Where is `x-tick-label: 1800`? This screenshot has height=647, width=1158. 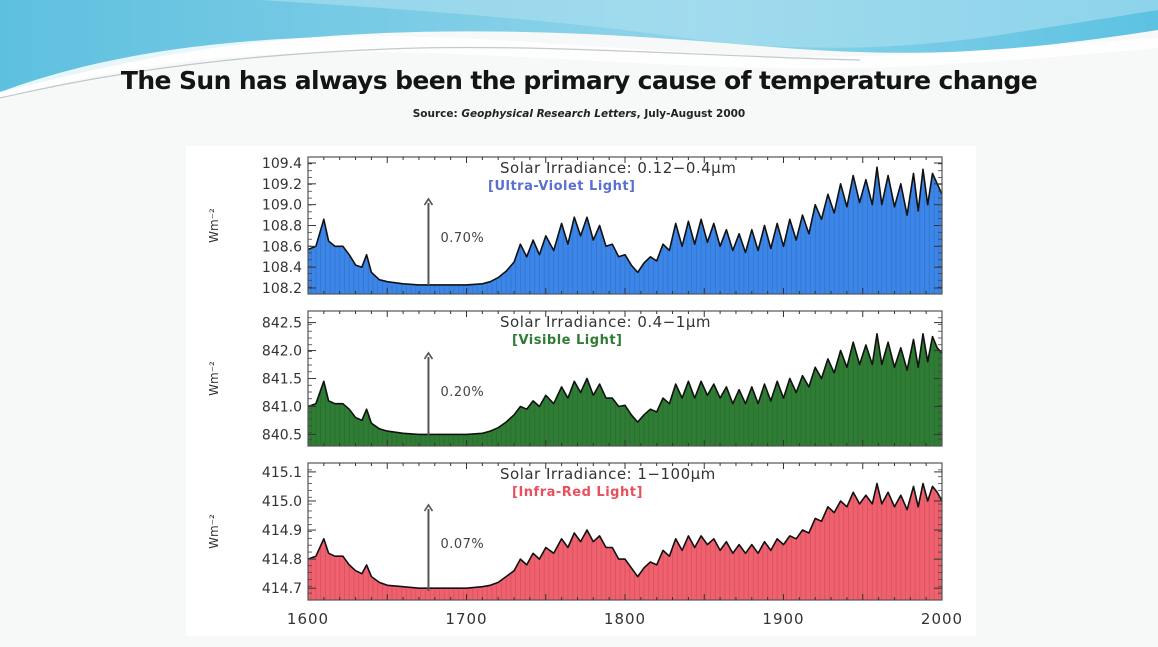
x-tick-label: 1800 is located at coordinates (625, 619).